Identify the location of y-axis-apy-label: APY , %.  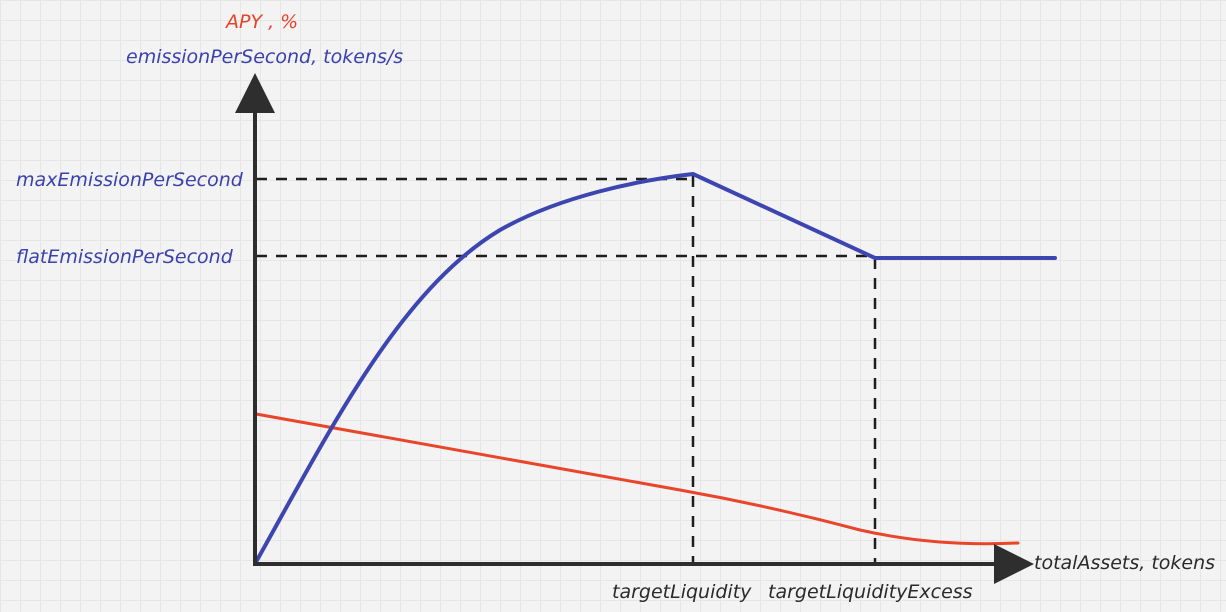
(261, 22).